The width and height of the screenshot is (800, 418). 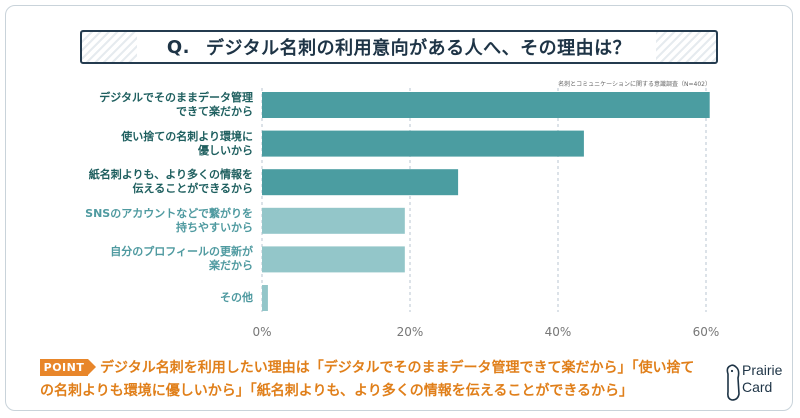 I want to click on logo-line-1: Prairie, so click(x=762, y=370).